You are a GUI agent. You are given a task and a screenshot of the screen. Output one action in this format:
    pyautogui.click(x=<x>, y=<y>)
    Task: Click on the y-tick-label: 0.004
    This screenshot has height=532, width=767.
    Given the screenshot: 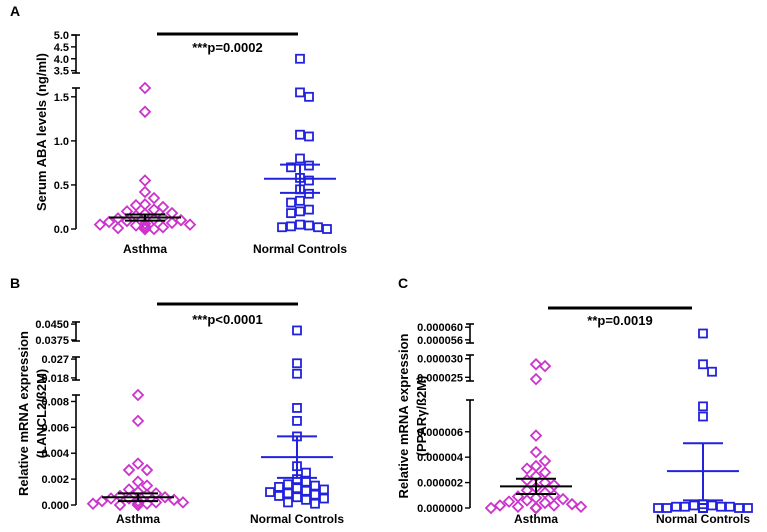 What is the action you would take?
    pyautogui.click(x=55, y=454)
    